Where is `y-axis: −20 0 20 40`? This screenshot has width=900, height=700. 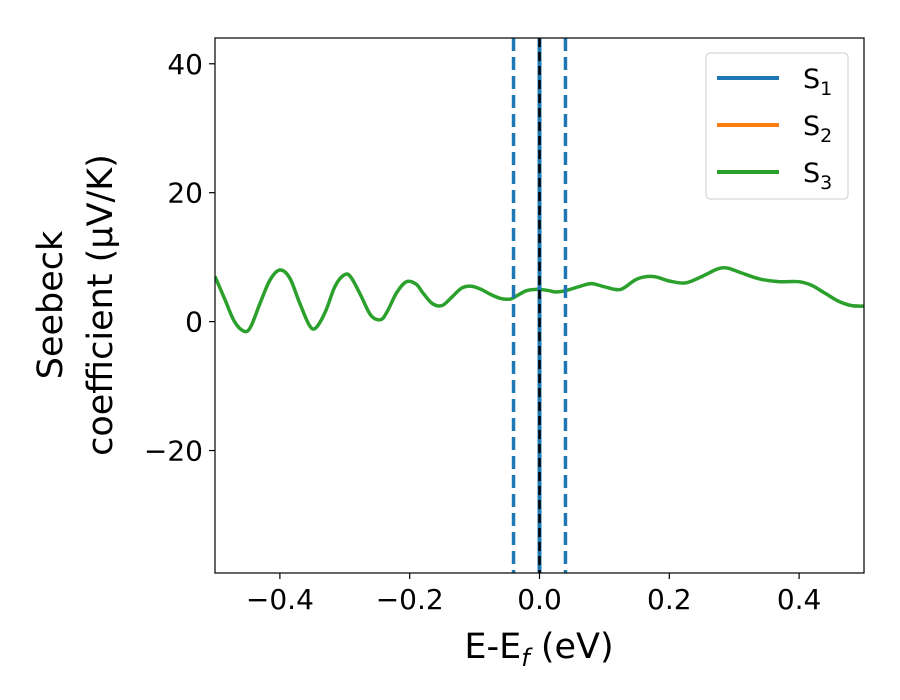
y-axis: −20 0 20 40 is located at coordinates (179, 258).